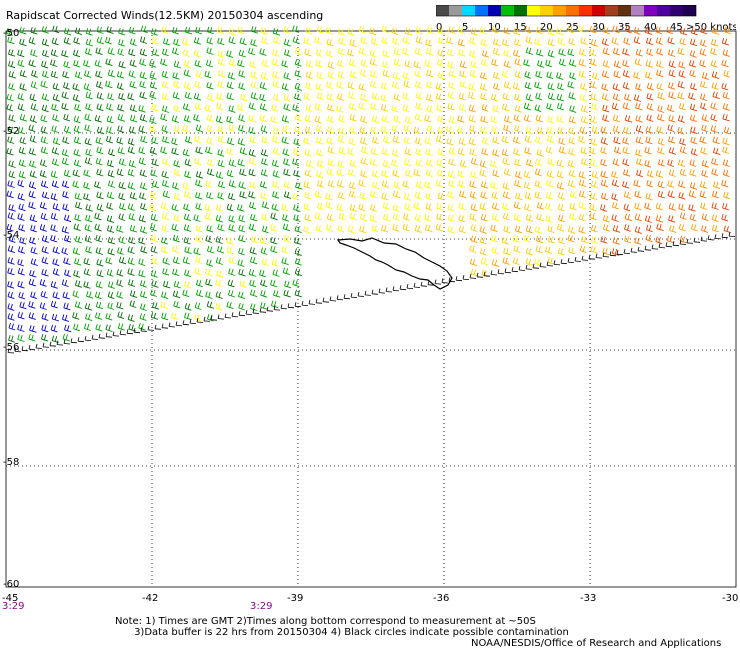  Describe the element at coordinates (295, 598) in the screenshot. I see `lon-label-39: -39` at that location.